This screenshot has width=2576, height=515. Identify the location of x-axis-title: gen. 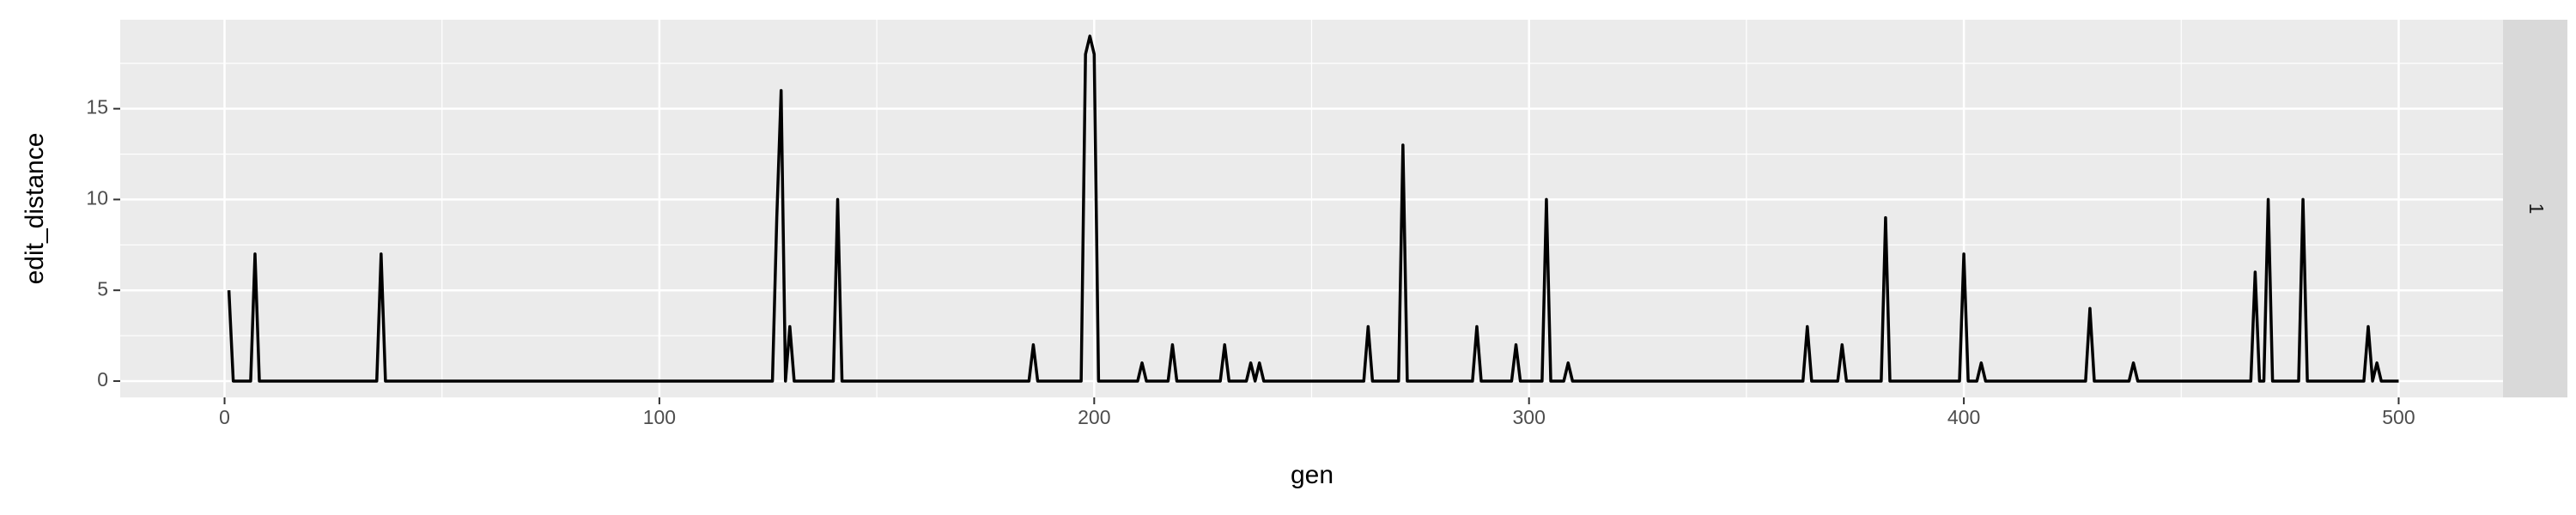
(1312, 475).